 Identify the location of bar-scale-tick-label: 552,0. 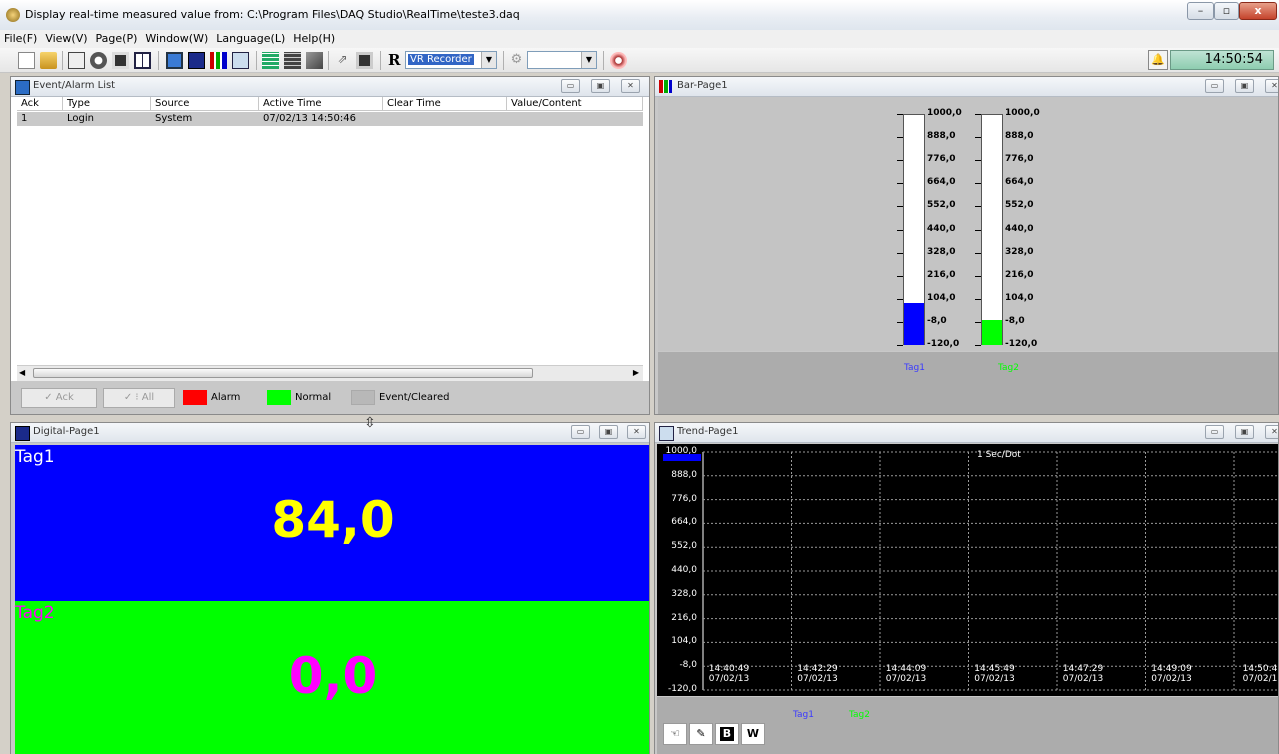
(941, 205).